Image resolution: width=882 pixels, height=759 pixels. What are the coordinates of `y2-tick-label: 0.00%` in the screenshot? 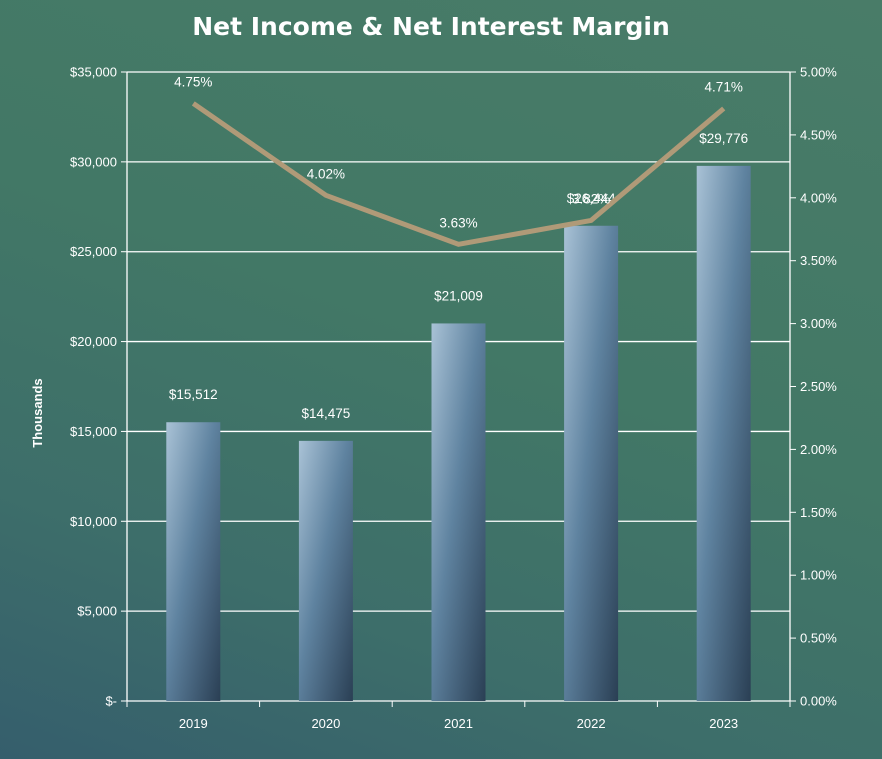 It's located at (818, 701).